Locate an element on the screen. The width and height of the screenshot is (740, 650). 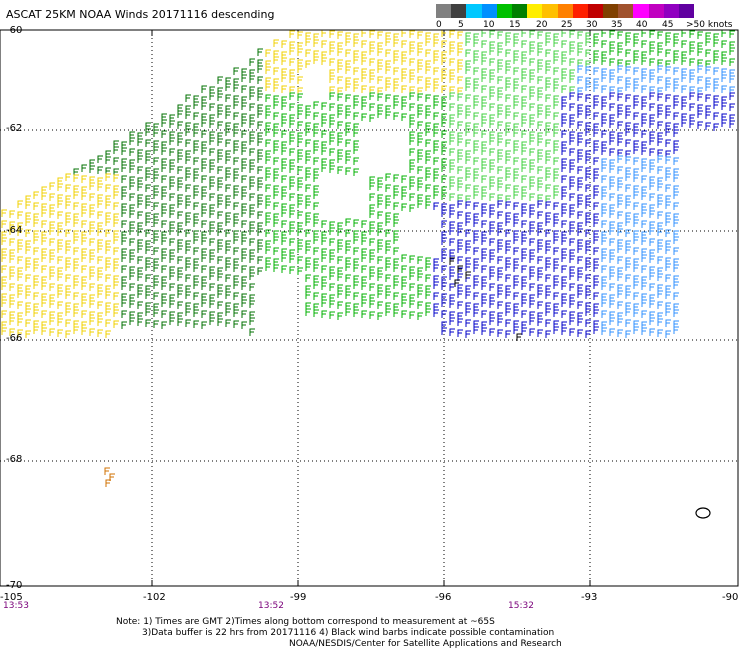
legend-label: 0 is located at coordinates (439, 25).